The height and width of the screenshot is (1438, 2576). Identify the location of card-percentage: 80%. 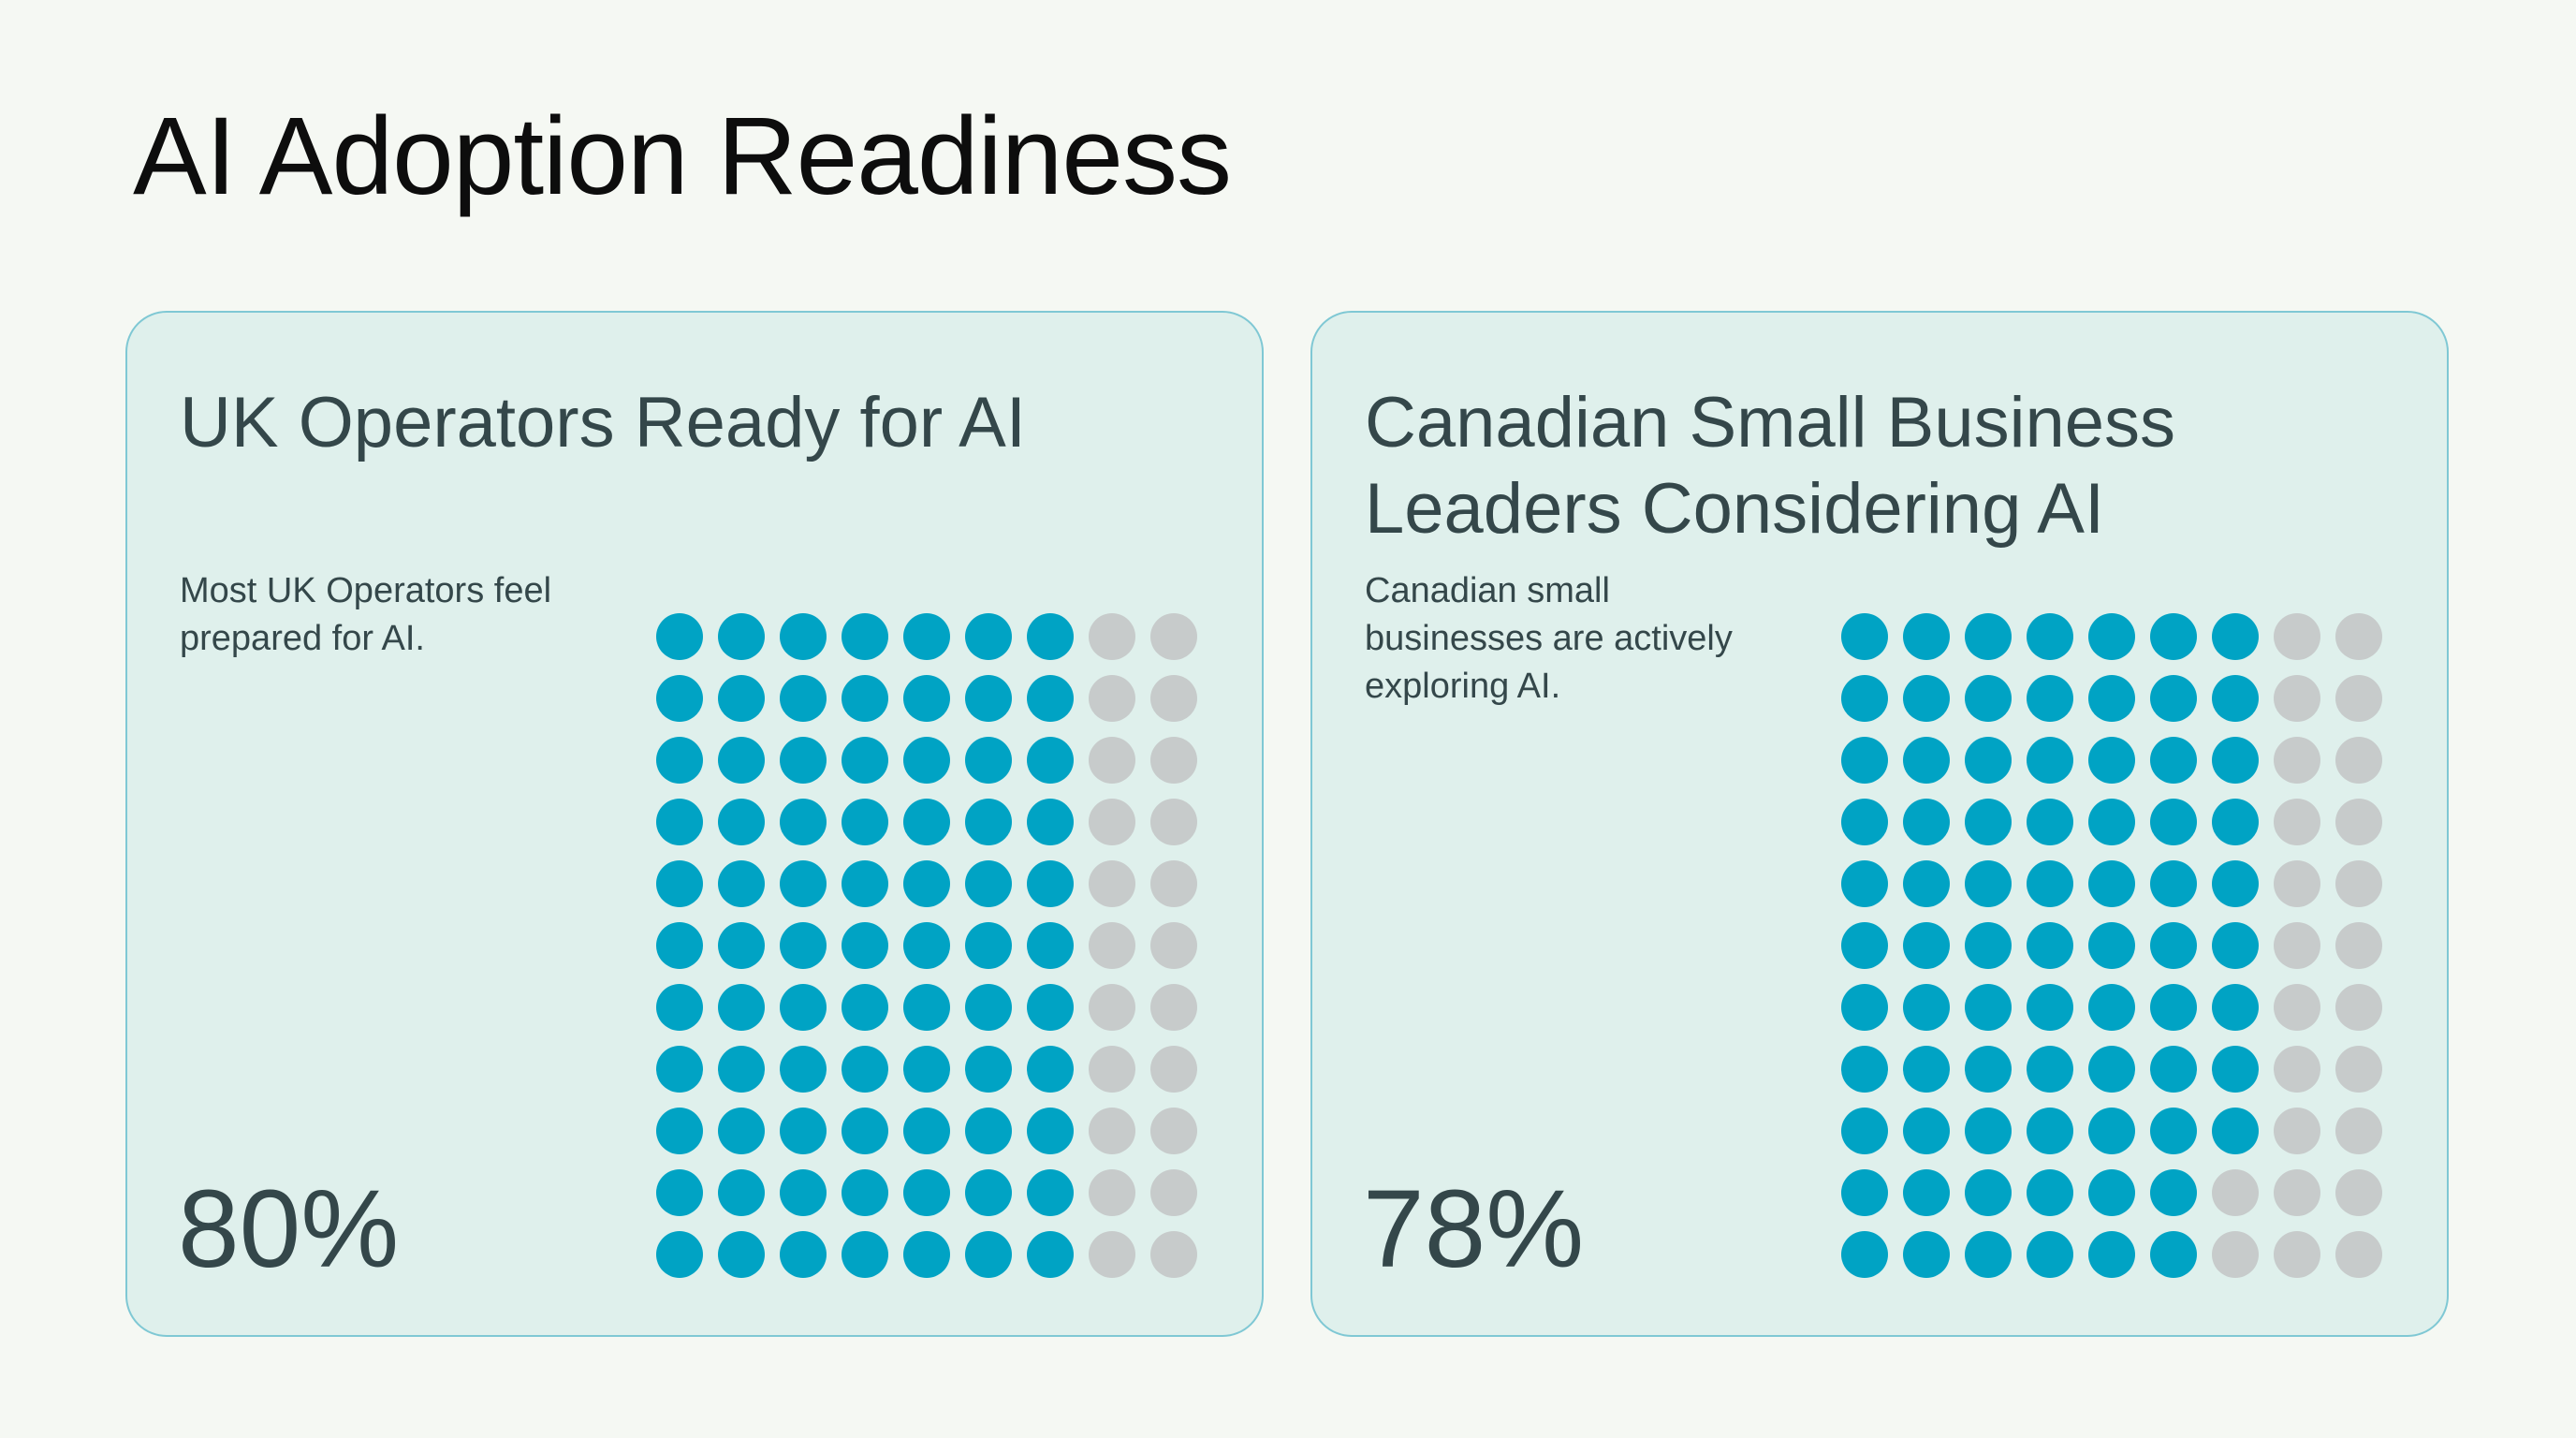
(289, 1229).